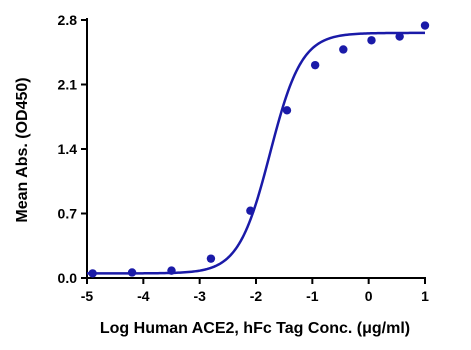 This screenshot has height=350, width=471. What do you see at coordinates (68, 278) in the screenshot?
I see `y-tick-label: 0.0` at bounding box center [68, 278].